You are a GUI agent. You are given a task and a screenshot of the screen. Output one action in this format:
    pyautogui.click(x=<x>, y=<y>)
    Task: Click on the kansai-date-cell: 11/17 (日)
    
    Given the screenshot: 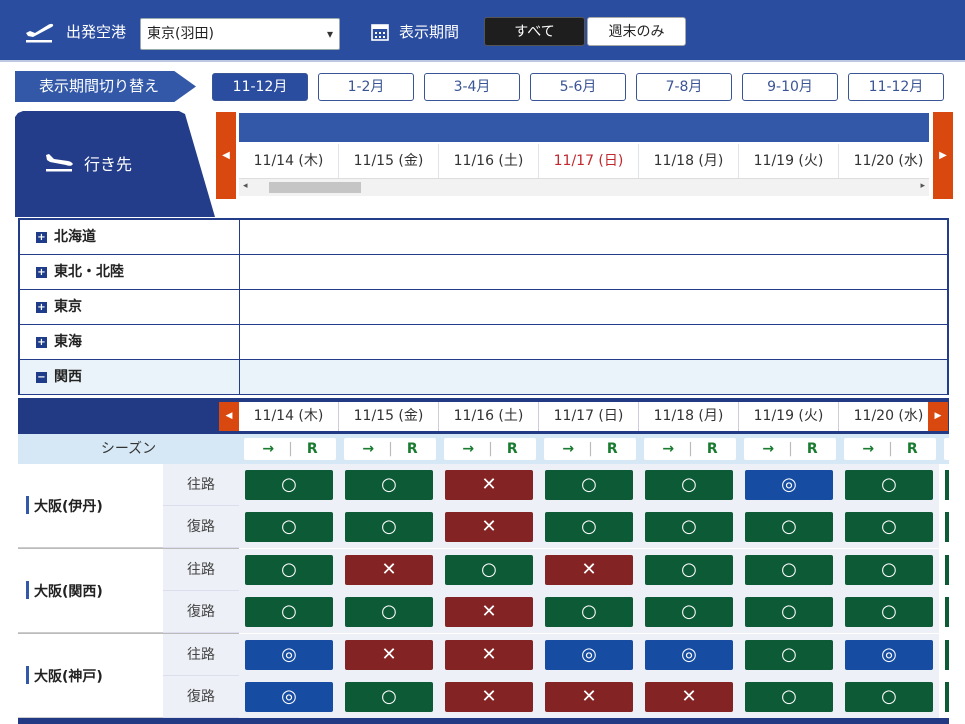 What is the action you would take?
    pyautogui.click(x=589, y=416)
    